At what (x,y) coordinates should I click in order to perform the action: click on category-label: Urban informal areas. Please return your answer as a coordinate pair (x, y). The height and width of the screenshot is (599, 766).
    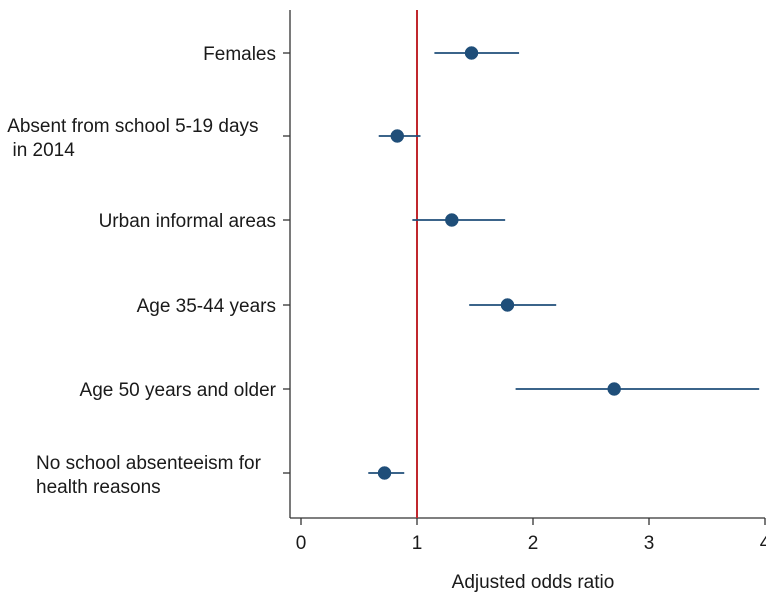
    Looking at the image, I should click on (187, 221).